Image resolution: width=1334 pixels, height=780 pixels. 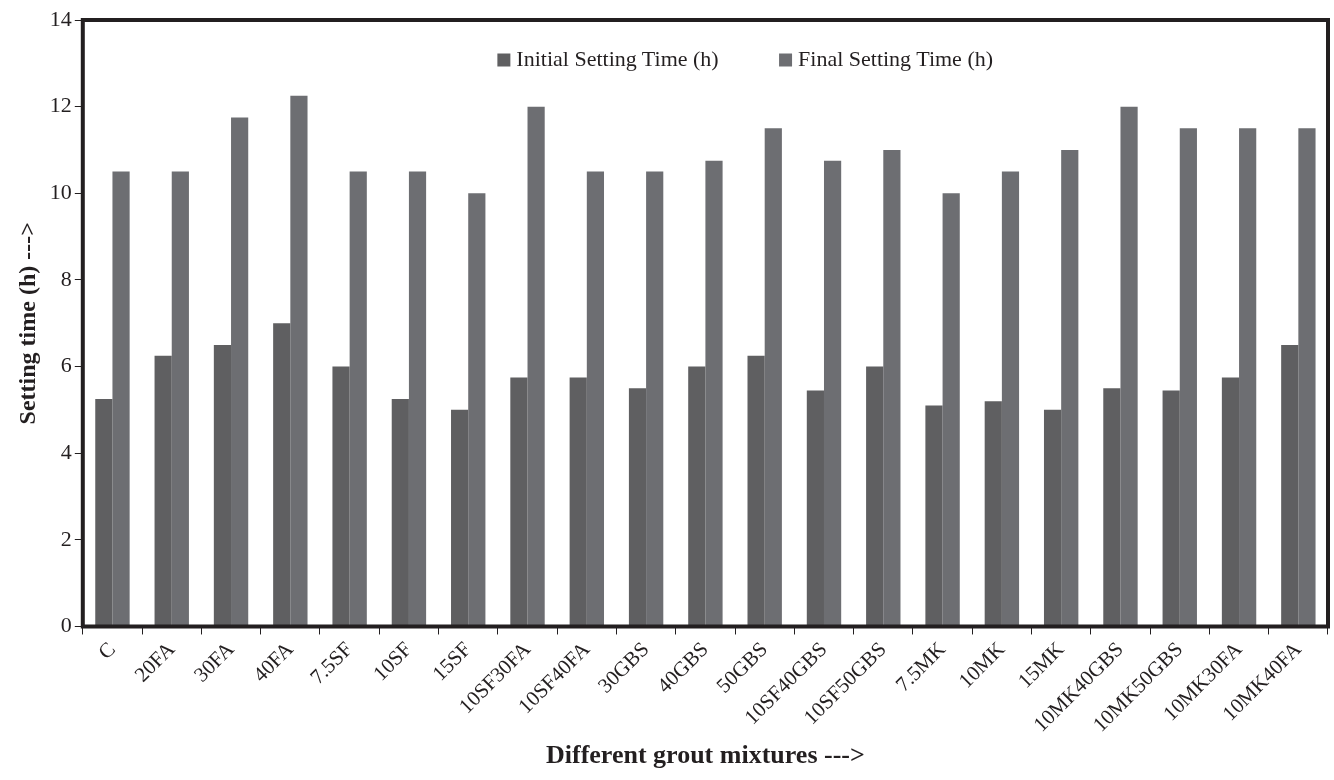 I want to click on y-tick-label: 14, so click(x=60, y=18).